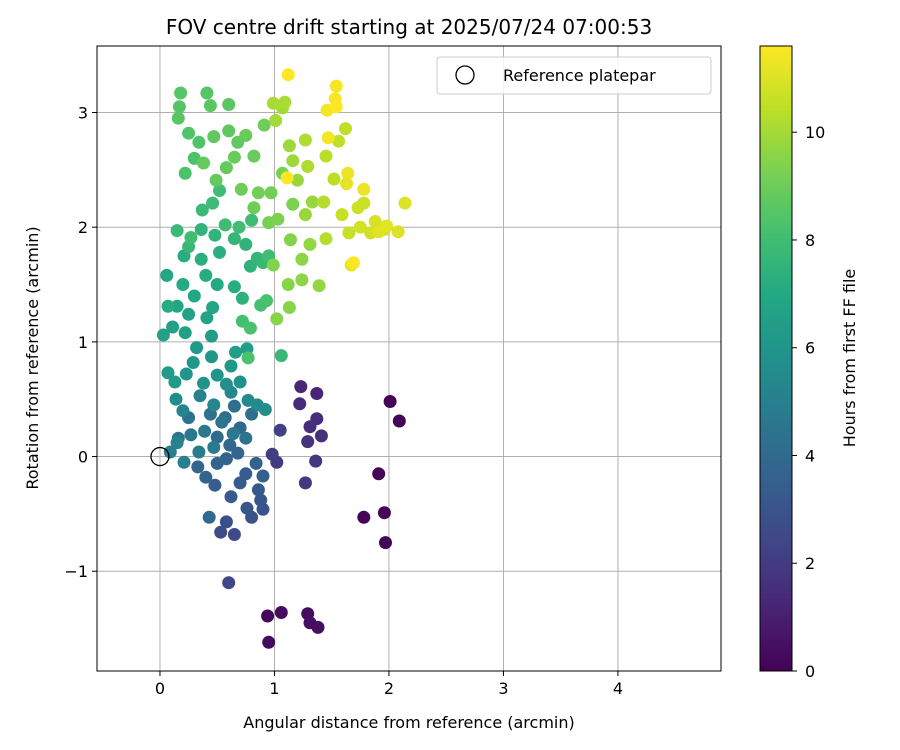 The width and height of the screenshot is (900, 750). Describe the element at coordinates (465, 75) in the screenshot. I see `legend-marker-reference` at that location.